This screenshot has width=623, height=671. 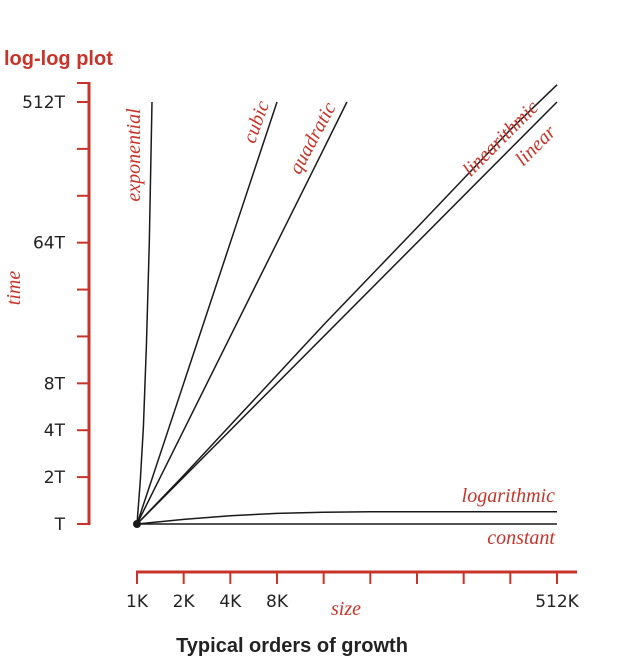 I want to click on series-label-constant: constant, so click(x=521, y=538).